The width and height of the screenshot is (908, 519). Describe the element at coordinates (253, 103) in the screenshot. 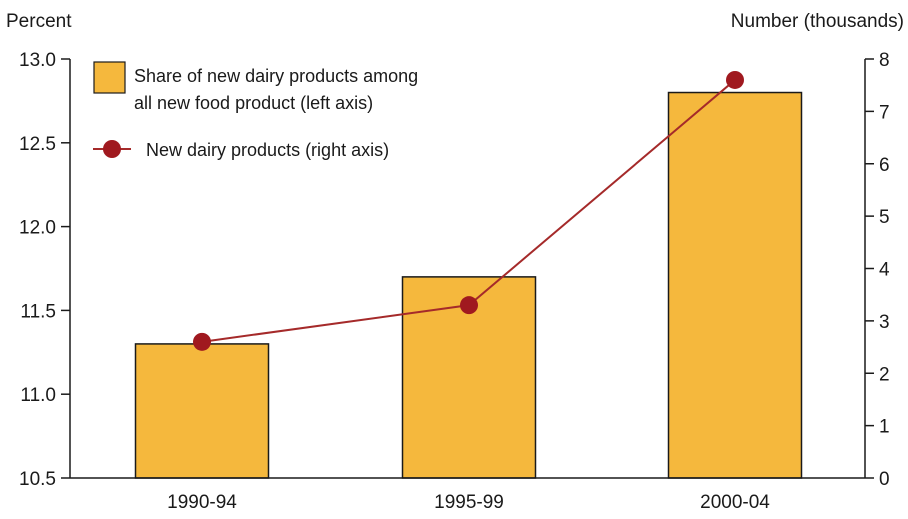

I see `legend-bar-label-line2: all new food product (left axis)` at that location.